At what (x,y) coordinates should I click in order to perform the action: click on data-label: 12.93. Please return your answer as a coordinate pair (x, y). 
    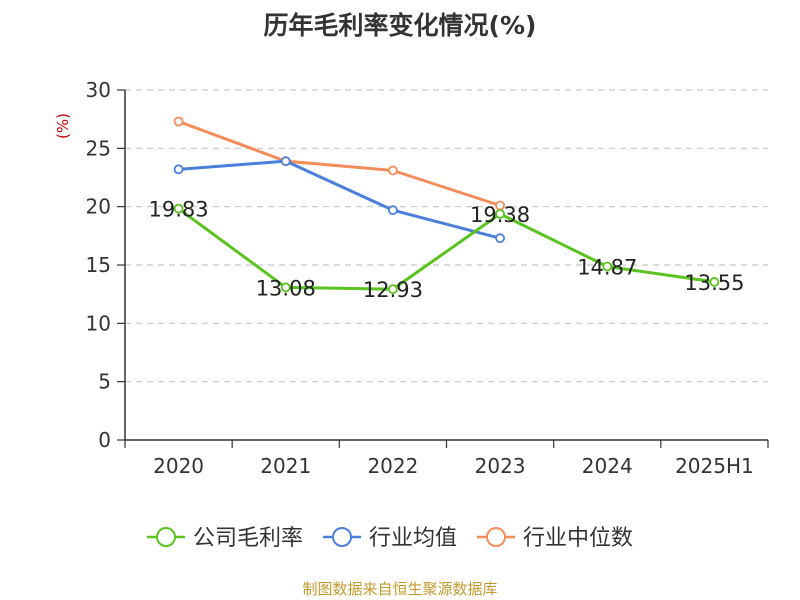
    Looking at the image, I should click on (393, 290).